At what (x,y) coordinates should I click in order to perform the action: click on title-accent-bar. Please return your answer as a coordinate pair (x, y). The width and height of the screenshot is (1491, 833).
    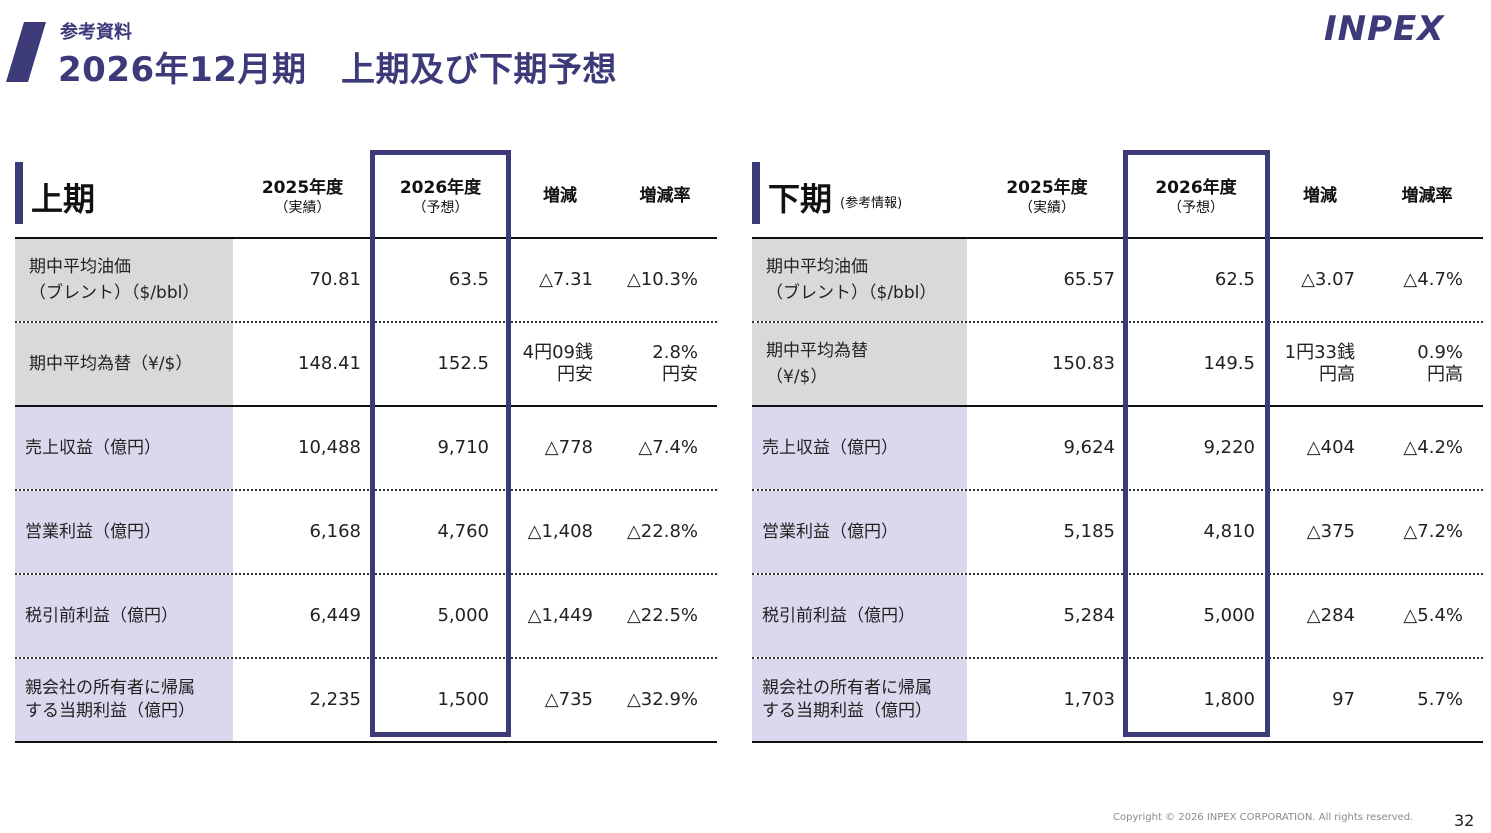
    Looking at the image, I should click on (26, 52).